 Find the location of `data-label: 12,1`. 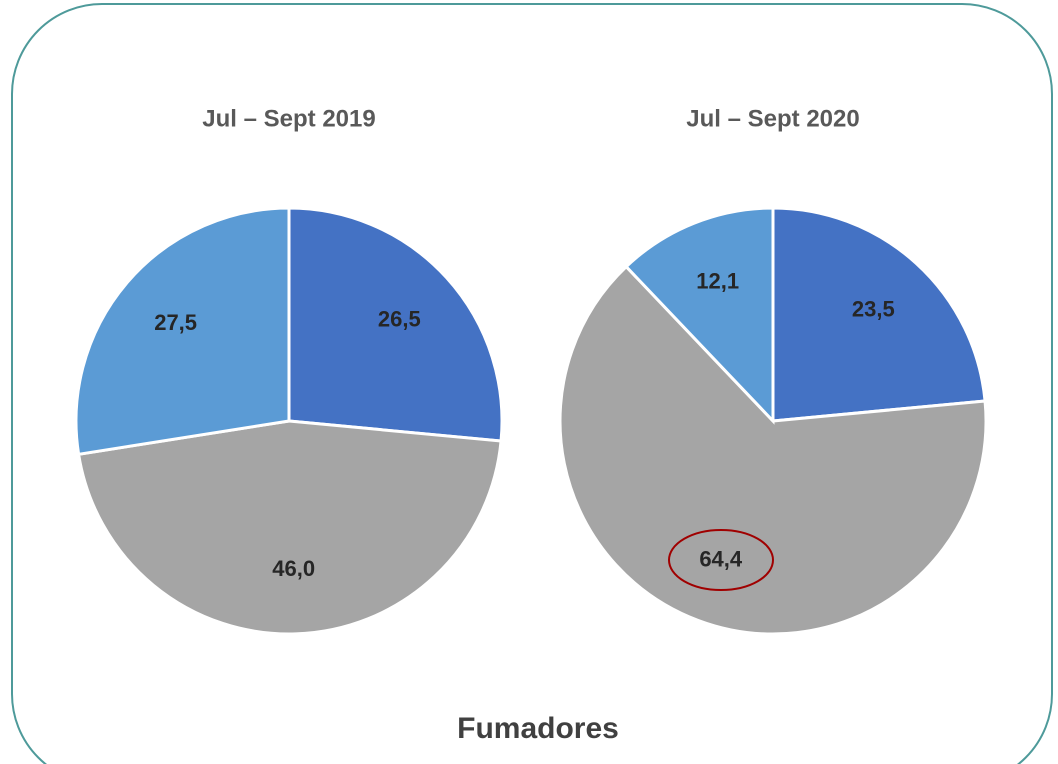

data-label: 12,1 is located at coordinates (717, 280).